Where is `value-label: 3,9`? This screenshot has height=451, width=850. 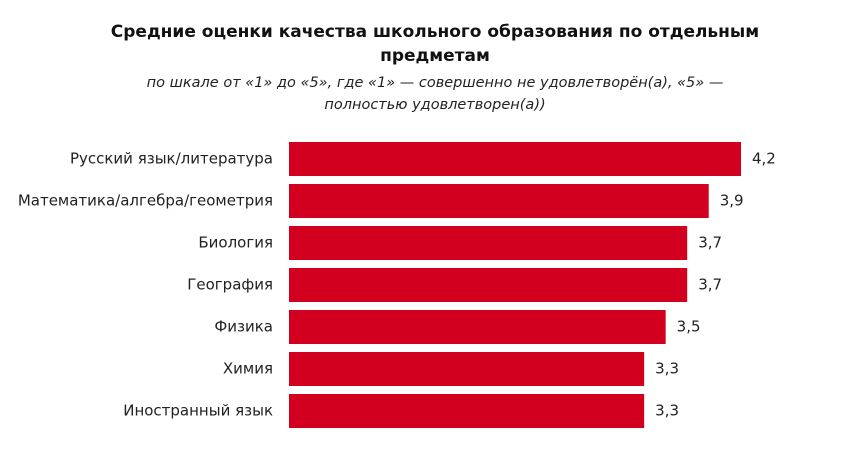
value-label: 3,9 is located at coordinates (732, 201).